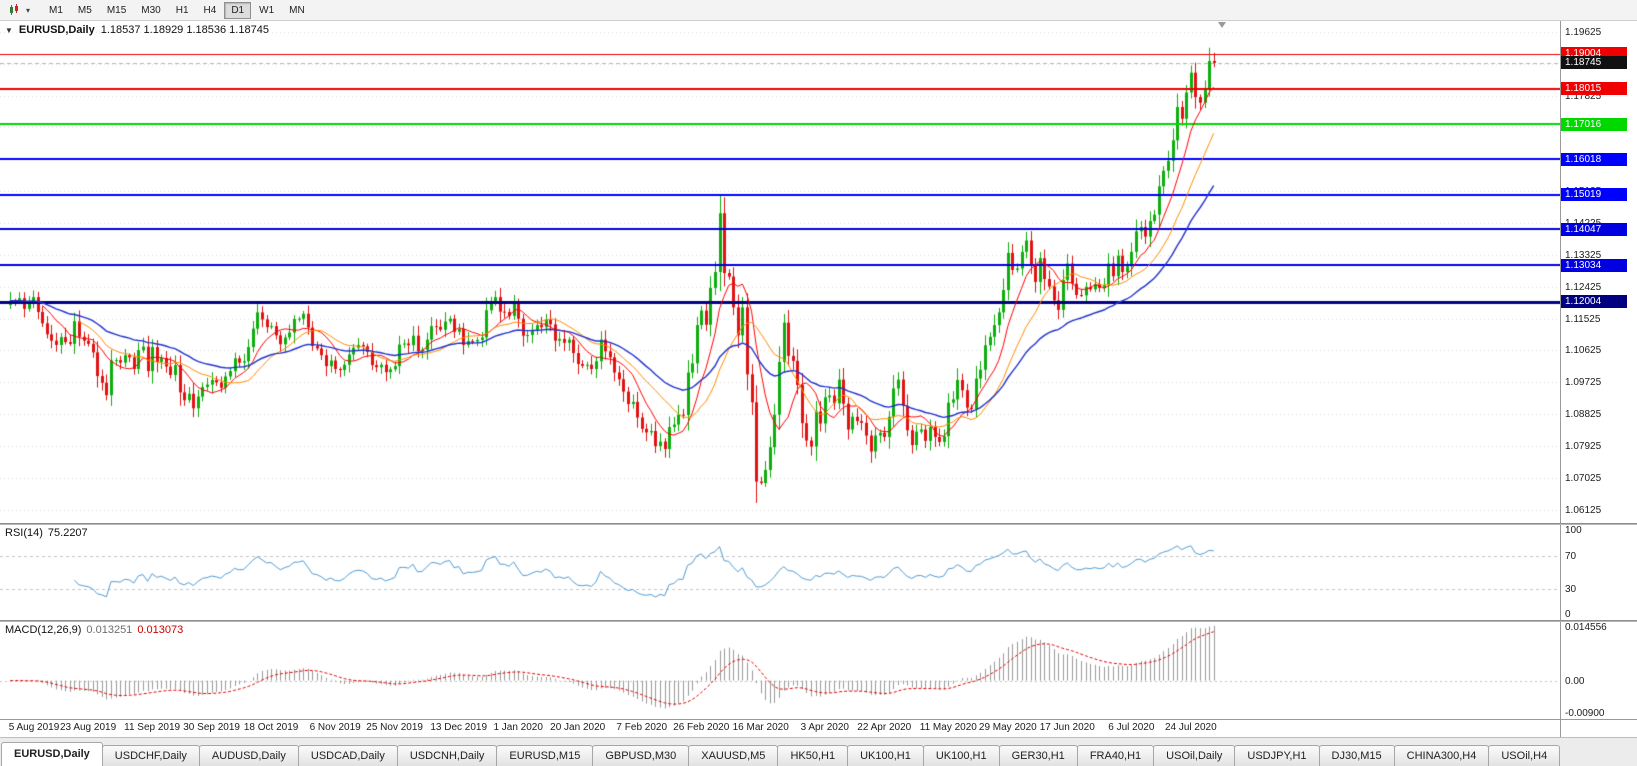  I want to click on timeframe-button-m15: M15, so click(116, 10).